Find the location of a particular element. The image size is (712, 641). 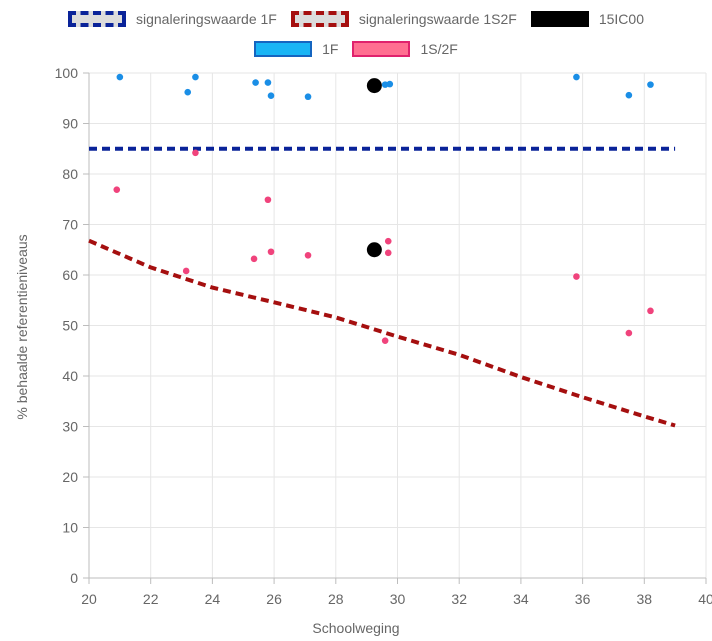

y-tick-label: 100 is located at coordinates (67, 73).